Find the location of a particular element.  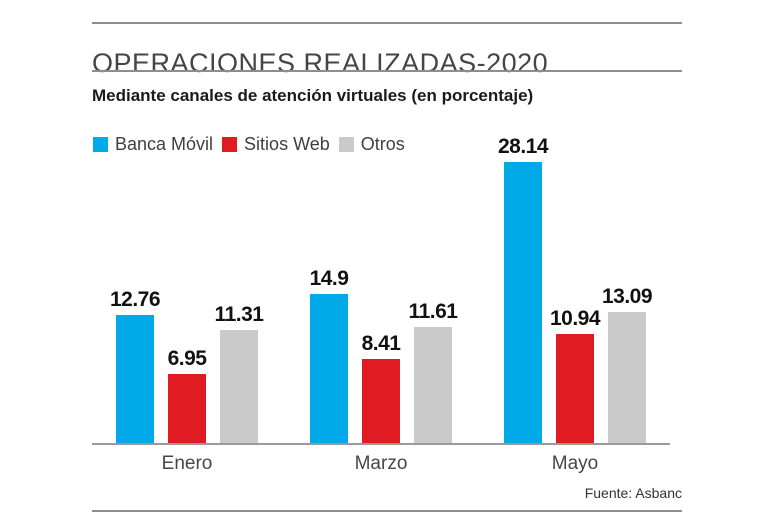

bar-group-enero: 12.76 6.95 11.31 Enero is located at coordinates (187, 302).